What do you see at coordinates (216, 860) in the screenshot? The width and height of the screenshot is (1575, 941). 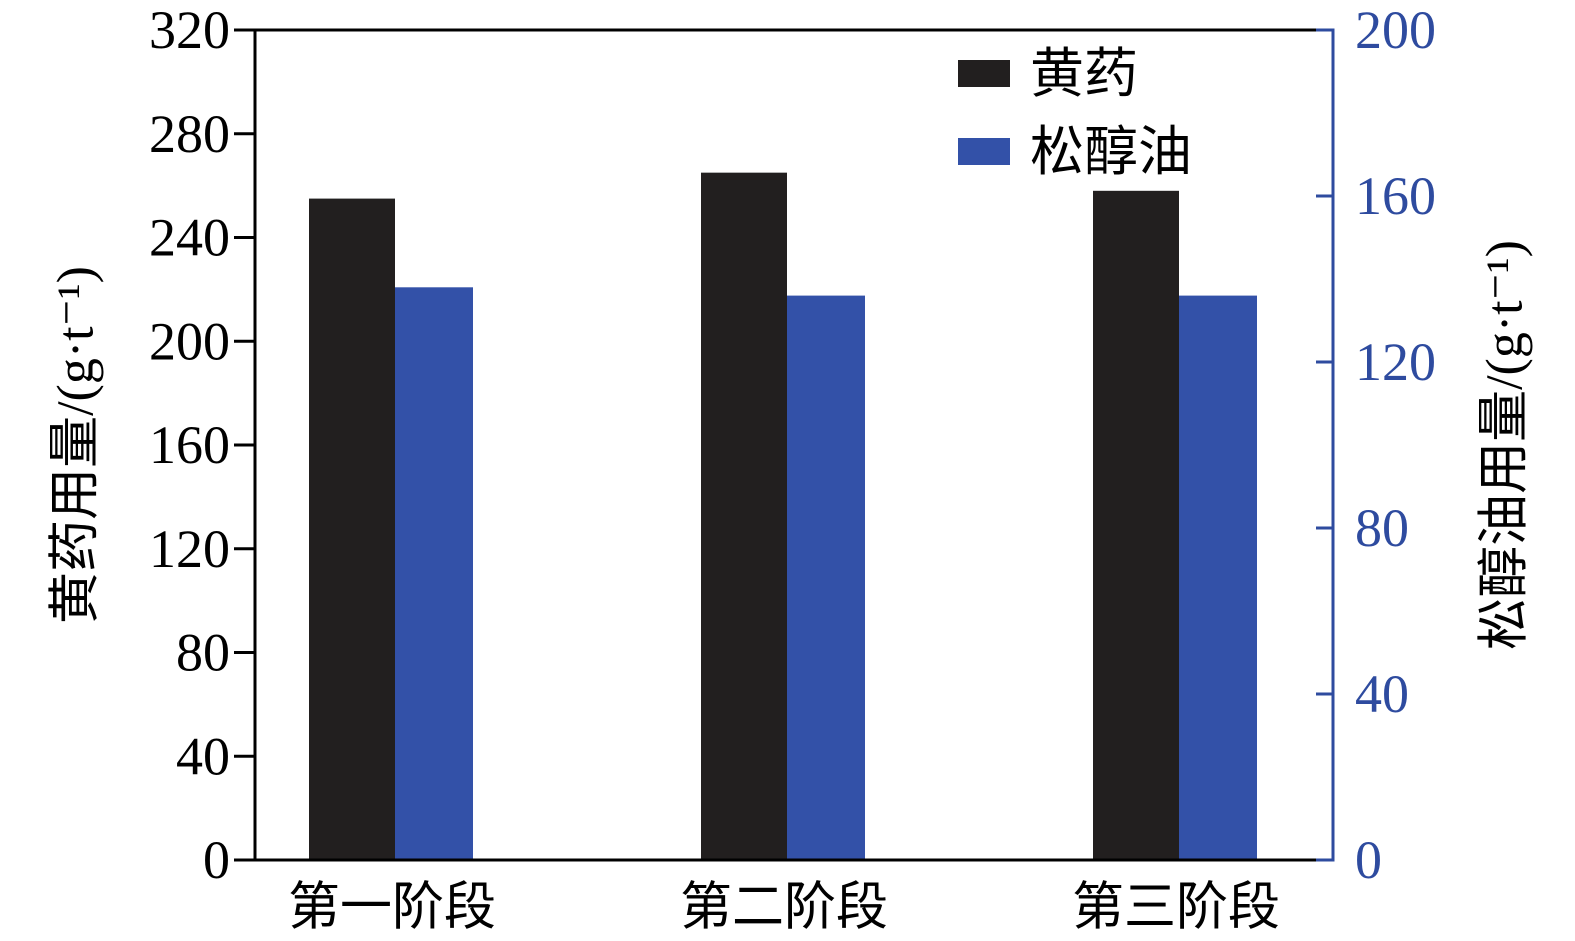 I see `left-y-tick-label: 0` at bounding box center [216, 860].